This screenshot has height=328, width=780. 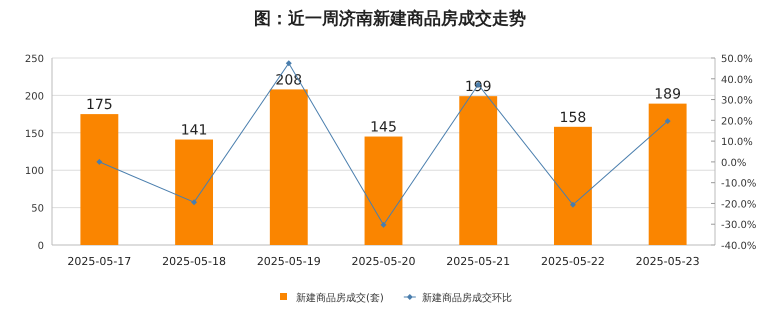 What do you see at coordinates (340, 298) in the screenshot?
I see `legend-label: 新建商品房成交(套)` at bounding box center [340, 298].